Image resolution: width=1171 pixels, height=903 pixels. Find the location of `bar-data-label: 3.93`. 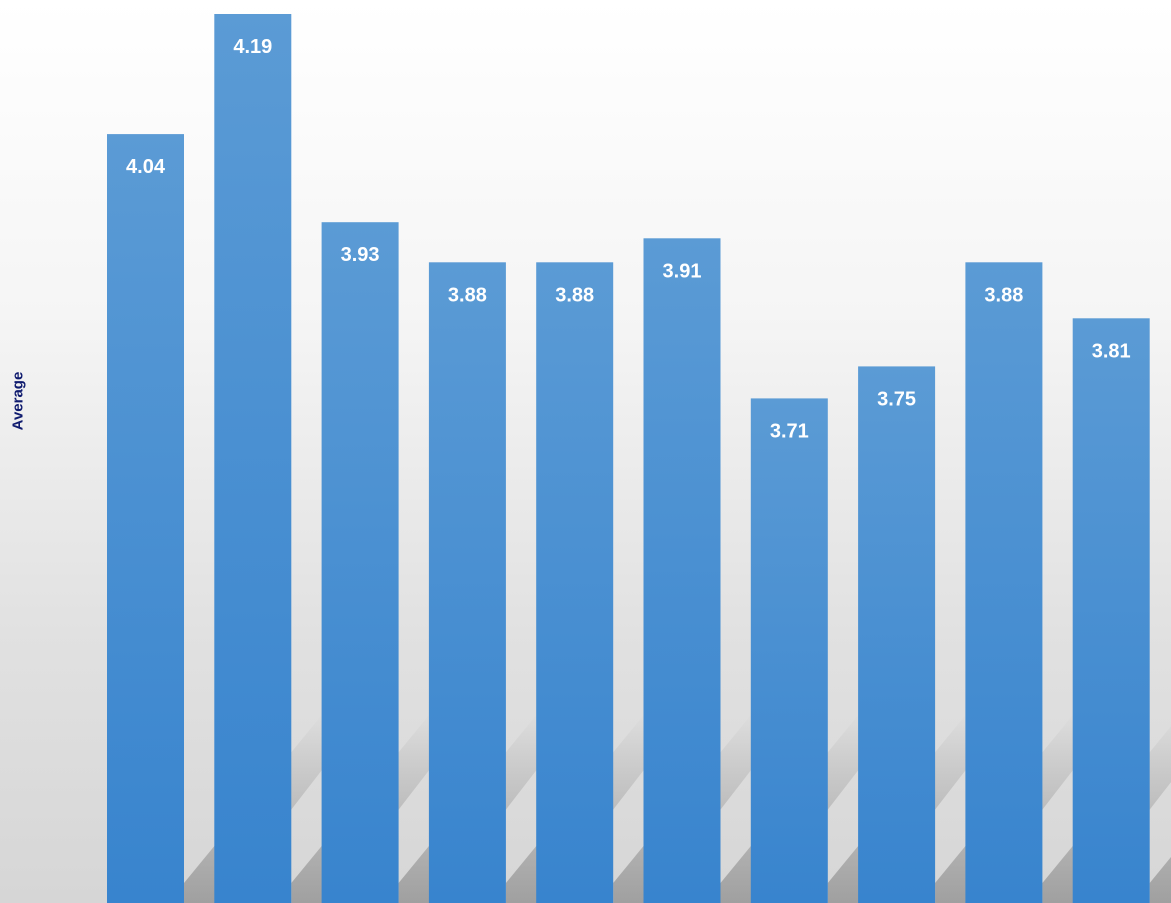

bar-data-label: 3.93 is located at coordinates (360, 255).